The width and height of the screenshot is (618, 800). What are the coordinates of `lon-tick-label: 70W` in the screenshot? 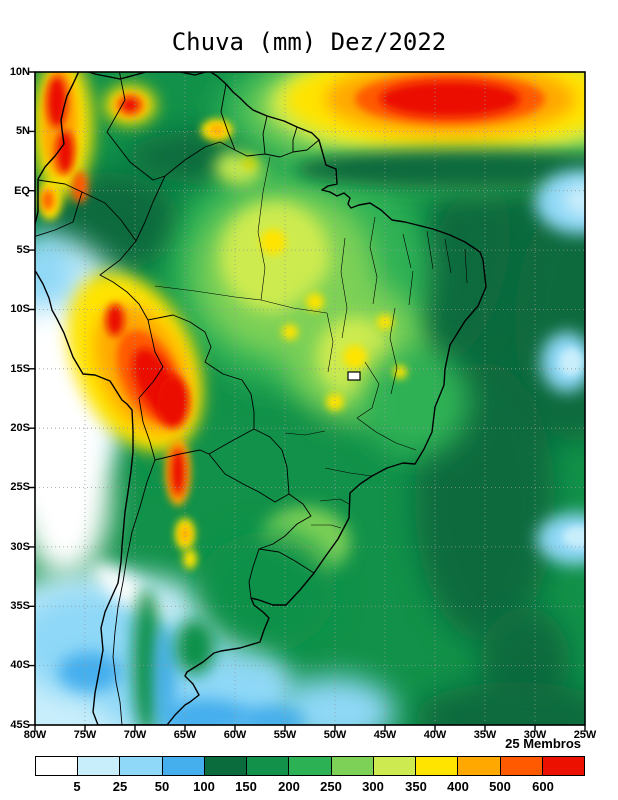 It's located at (135, 735).